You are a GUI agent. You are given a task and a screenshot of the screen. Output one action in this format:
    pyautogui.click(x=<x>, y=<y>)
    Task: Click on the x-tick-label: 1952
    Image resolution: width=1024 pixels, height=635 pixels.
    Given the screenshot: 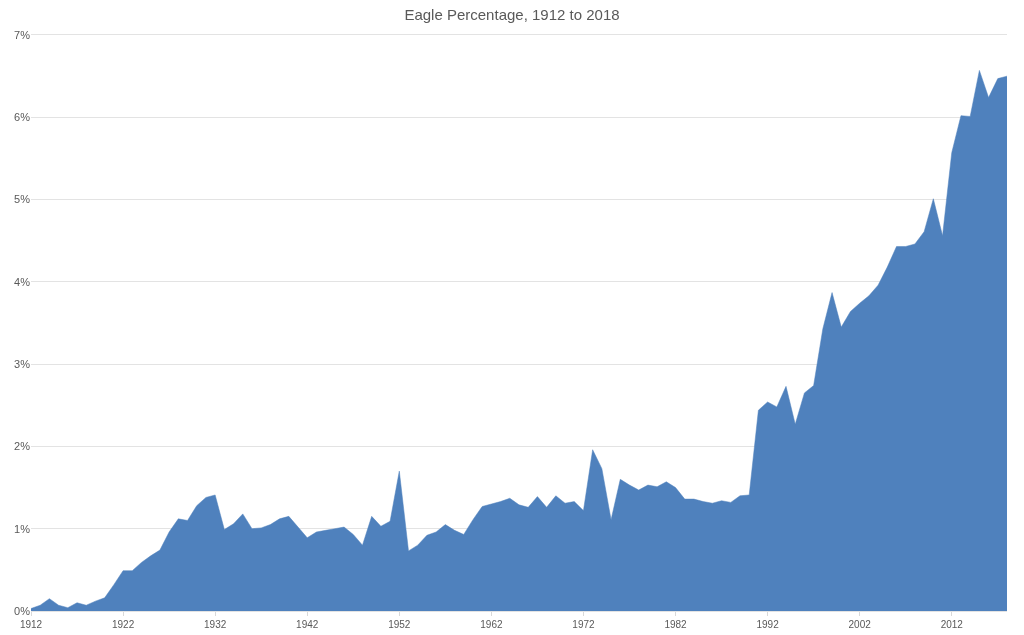 What is the action you would take?
    pyautogui.click(x=399, y=624)
    